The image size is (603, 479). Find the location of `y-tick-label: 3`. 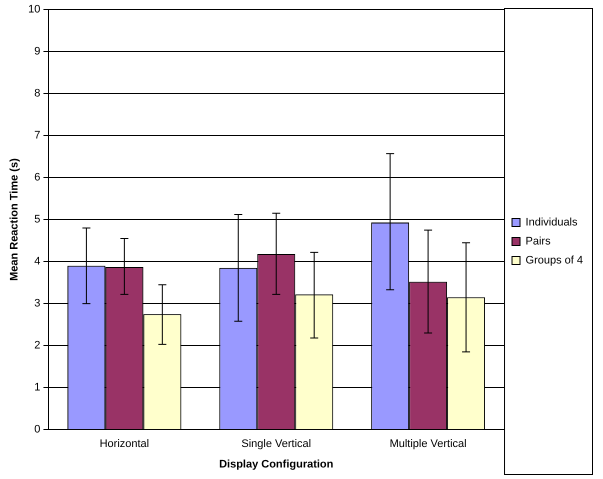

y-tick-label: 3 is located at coordinates (37, 304).